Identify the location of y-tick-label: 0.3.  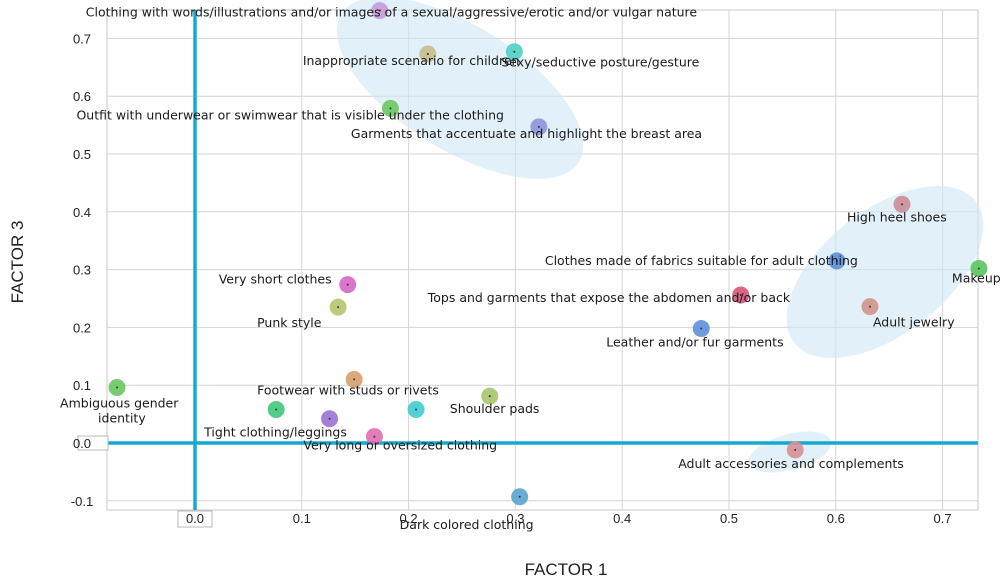
(82, 270).